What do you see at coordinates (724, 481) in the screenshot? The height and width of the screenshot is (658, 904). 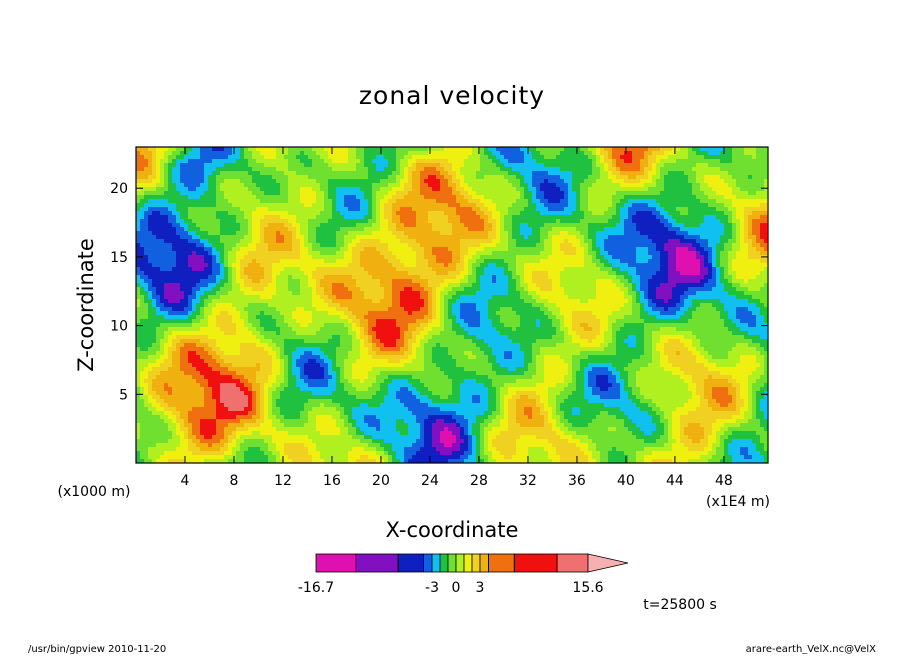 I see `x-tick-label: 48` at bounding box center [724, 481].